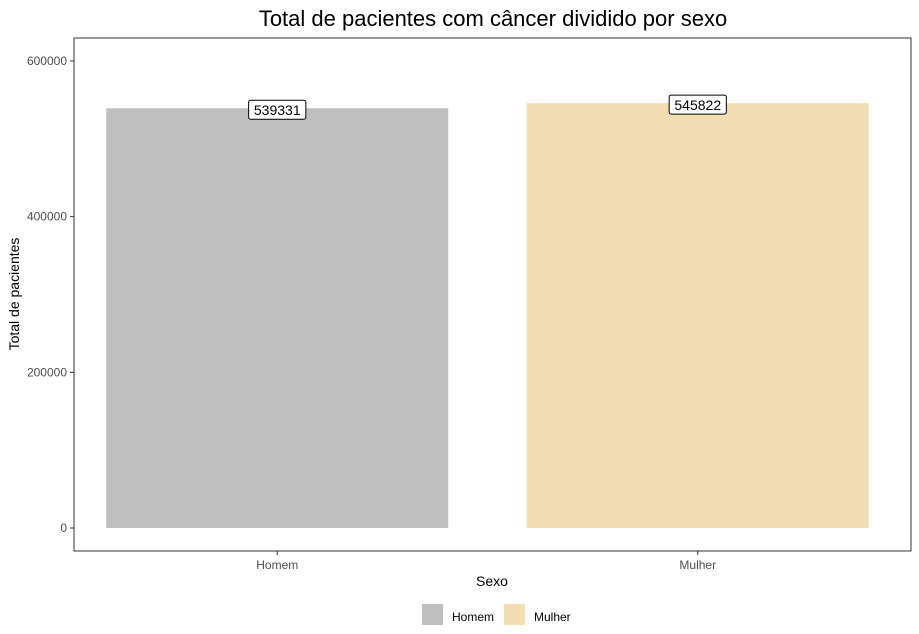 The width and height of the screenshot is (919, 634). What do you see at coordinates (552, 617) in the screenshot?
I see `legend-label: Mulher` at bounding box center [552, 617].